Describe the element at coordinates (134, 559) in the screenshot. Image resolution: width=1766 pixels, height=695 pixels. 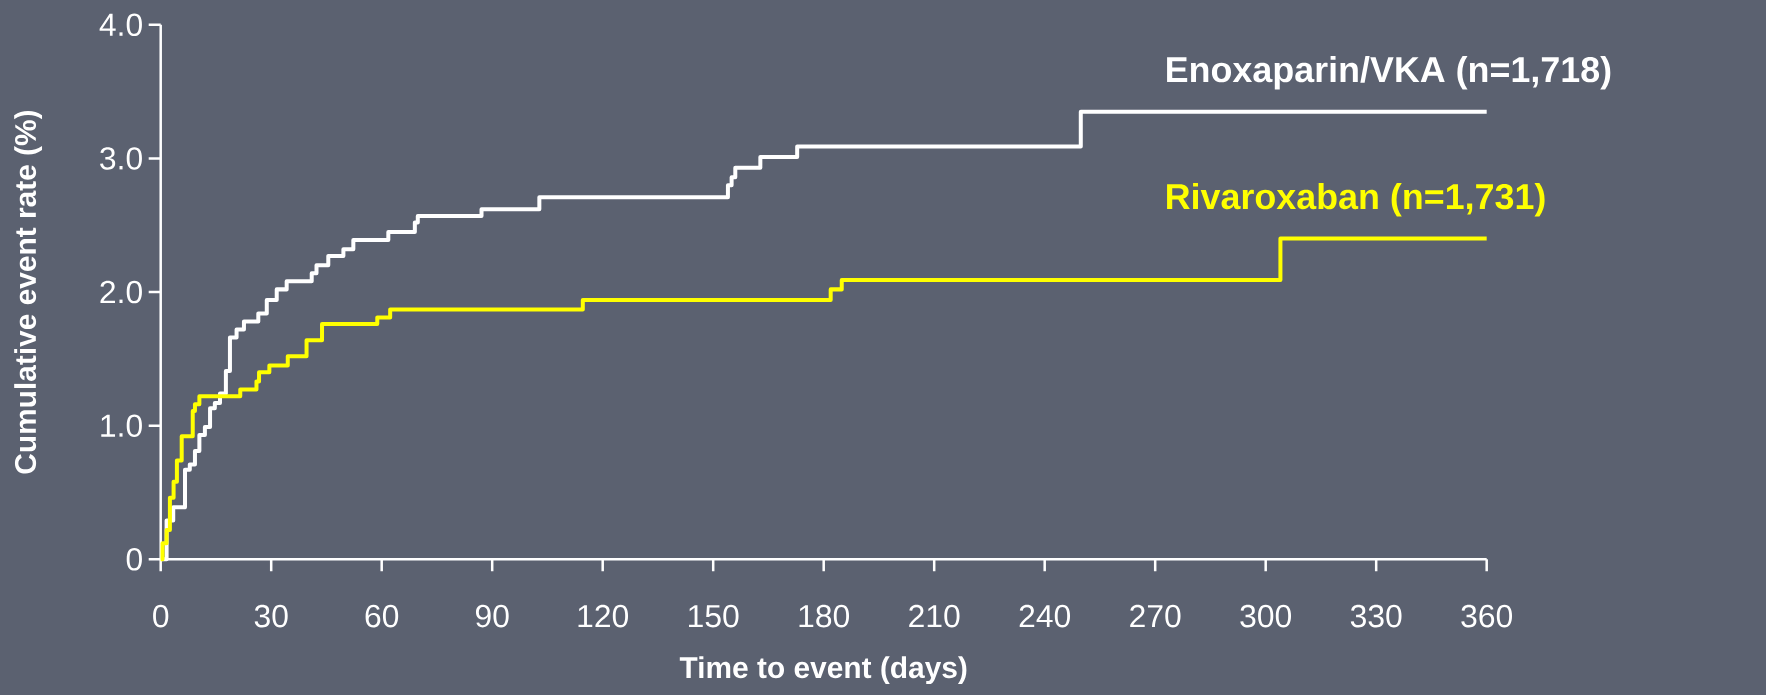
I see `y-tick-label: 0` at that location.